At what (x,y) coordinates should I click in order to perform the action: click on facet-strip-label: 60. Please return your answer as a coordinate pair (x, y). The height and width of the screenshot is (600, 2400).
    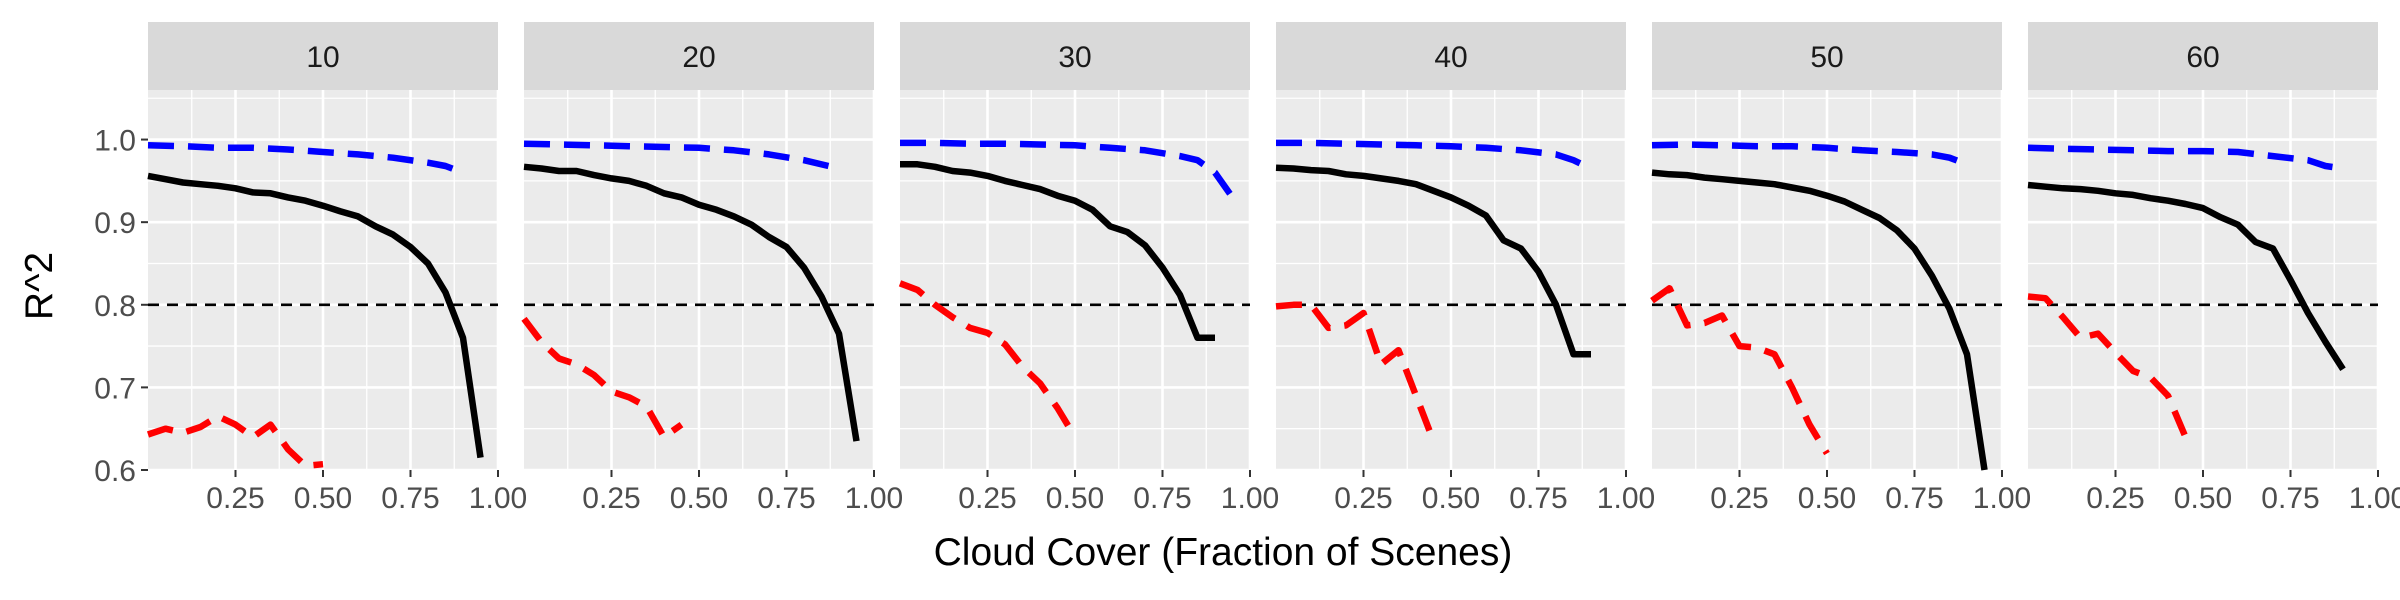
    Looking at the image, I should click on (2202, 57).